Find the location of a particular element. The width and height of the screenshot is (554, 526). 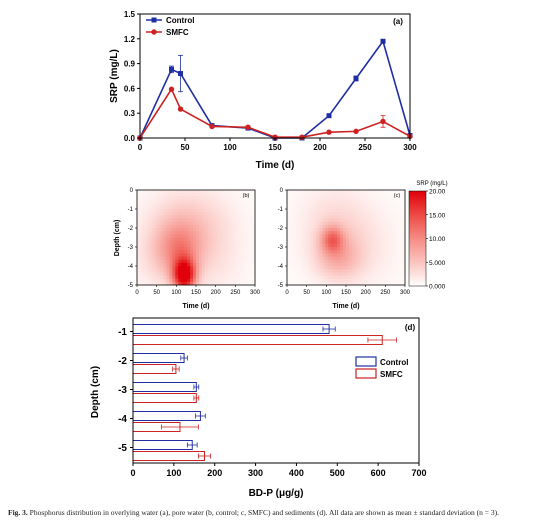

data-point-control is located at coordinates (180, 74).